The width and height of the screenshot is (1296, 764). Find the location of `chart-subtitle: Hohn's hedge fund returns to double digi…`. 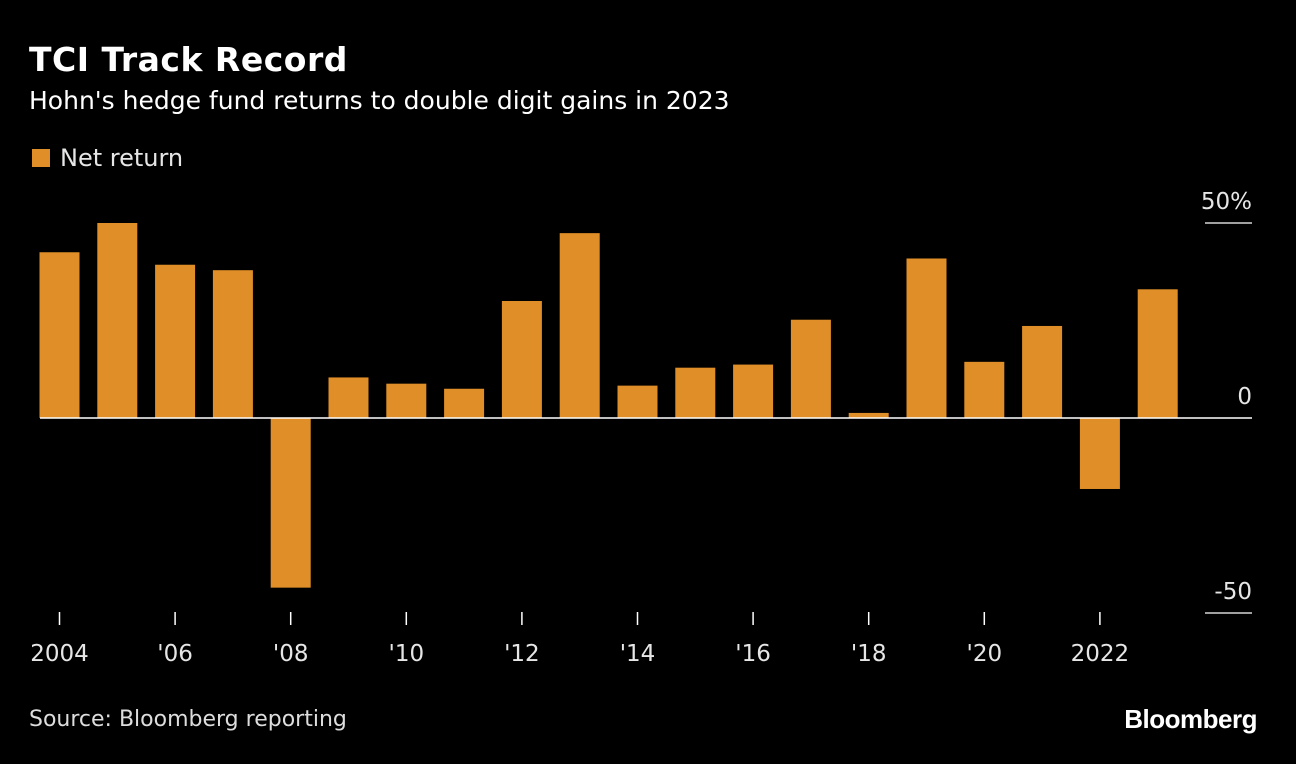

chart-subtitle: Hohn's hedge fund returns to double digi… is located at coordinates (379, 100).